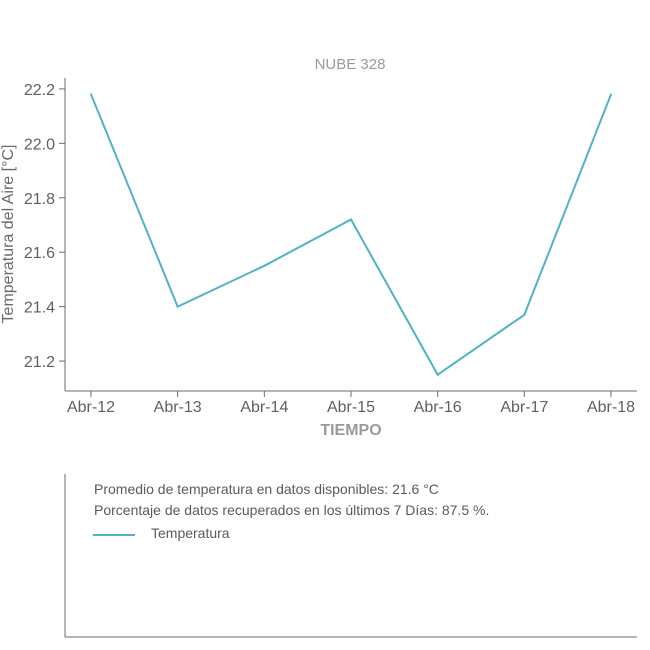 The image size is (650, 650). What do you see at coordinates (8, 234) in the screenshot?
I see `y-axis-label: Temperatura del Aire [°C]` at bounding box center [8, 234].